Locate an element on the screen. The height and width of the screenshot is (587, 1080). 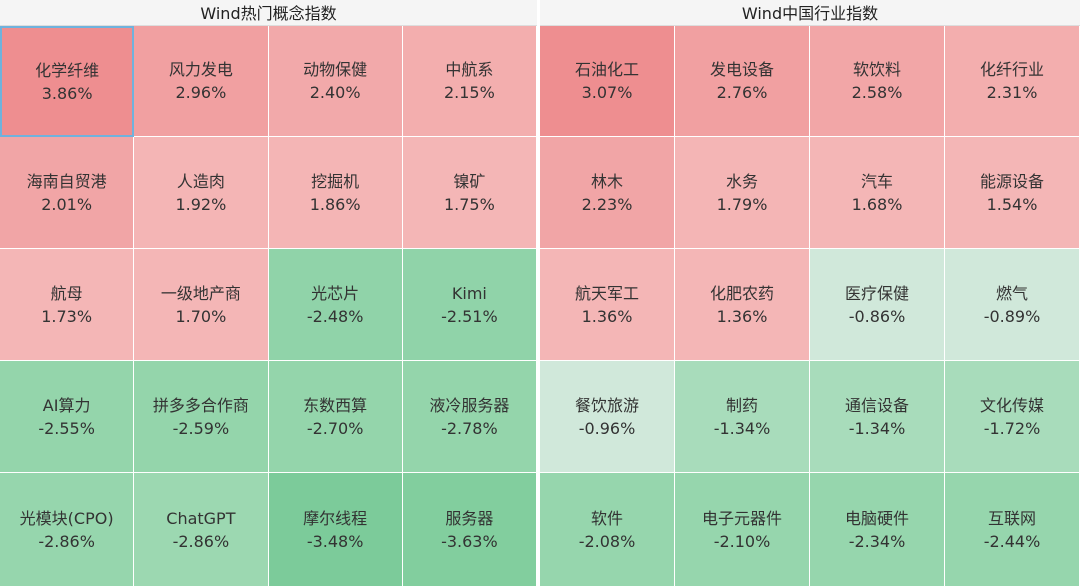
cell-name: 化肥农药 is located at coordinates (741, 293).